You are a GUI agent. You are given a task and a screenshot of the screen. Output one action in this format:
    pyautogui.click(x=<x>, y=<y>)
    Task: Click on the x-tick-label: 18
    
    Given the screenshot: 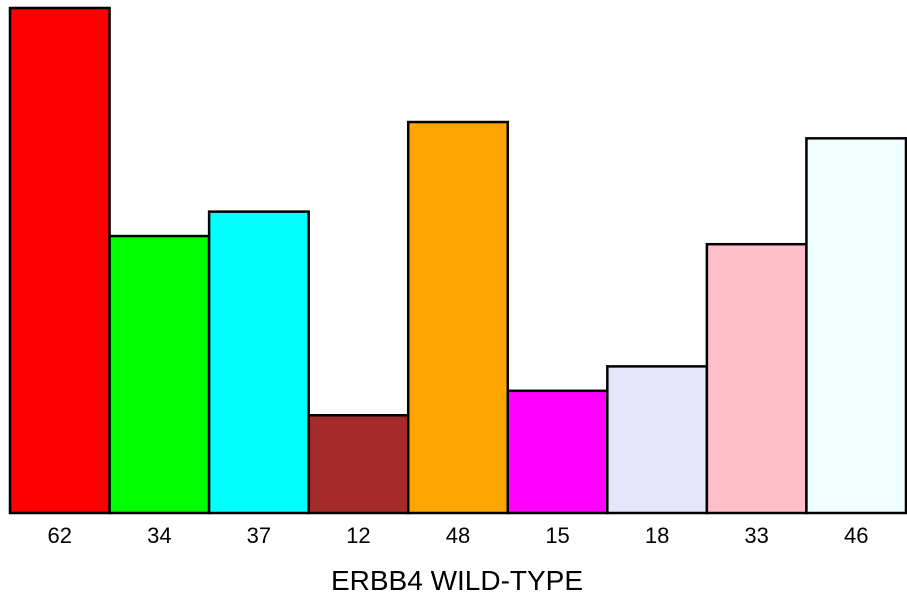 What is the action you would take?
    pyautogui.click(x=657, y=535)
    